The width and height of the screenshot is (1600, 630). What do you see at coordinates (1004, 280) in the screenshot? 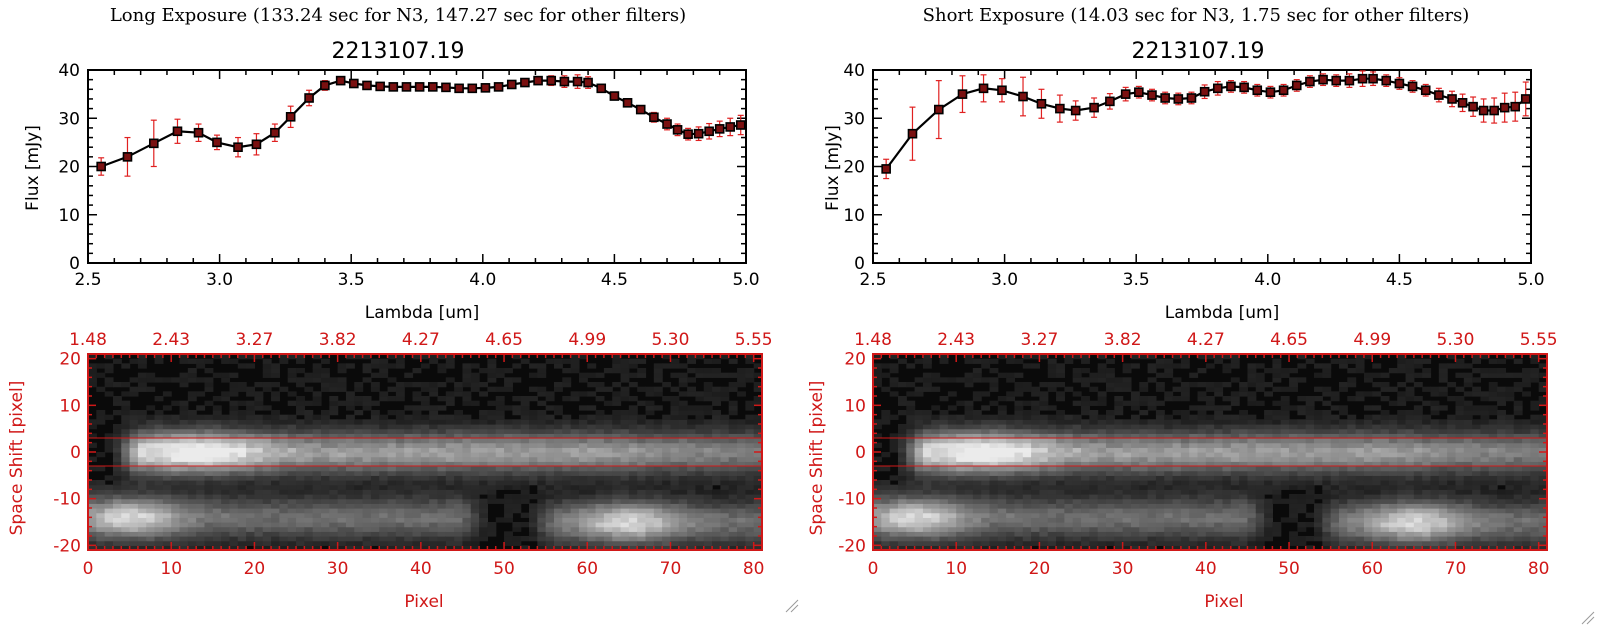
I see `x-tick-label: 3.0` at bounding box center [1004, 280].